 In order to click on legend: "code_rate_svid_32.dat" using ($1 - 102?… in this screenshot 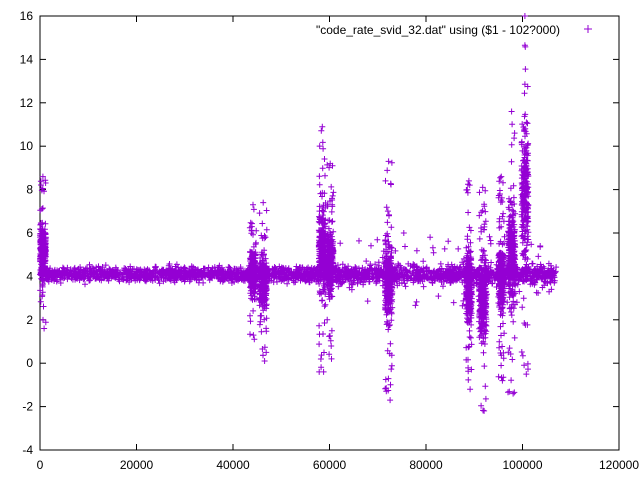, I will do `click(454, 30)`.